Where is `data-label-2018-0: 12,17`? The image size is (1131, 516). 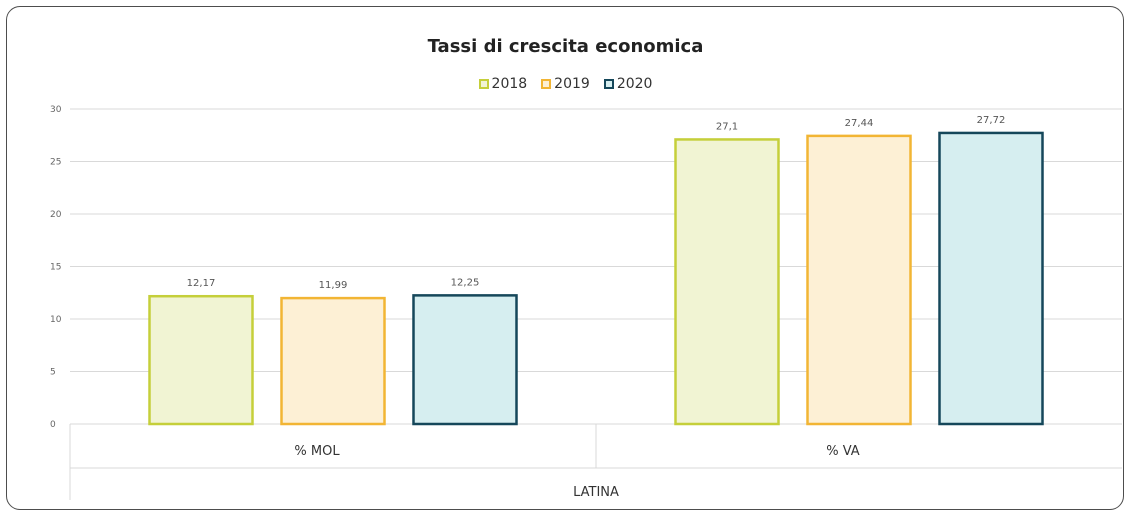
data-label-2018-0: 12,17 is located at coordinates (201, 283).